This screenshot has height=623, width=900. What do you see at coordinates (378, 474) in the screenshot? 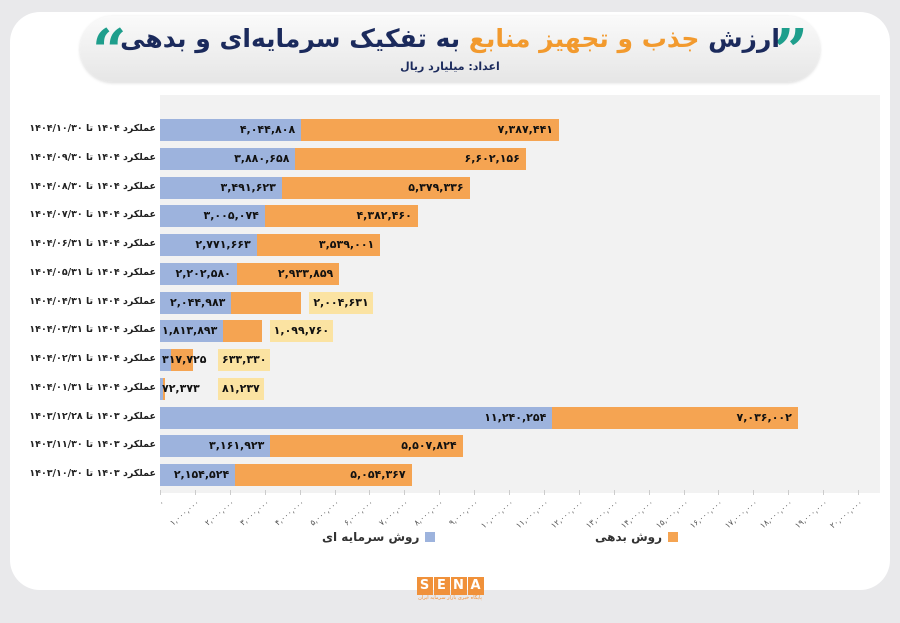
I see `data-label-debt: ۵,۰۵۴,۳۶۷` at bounding box center [378, 474].